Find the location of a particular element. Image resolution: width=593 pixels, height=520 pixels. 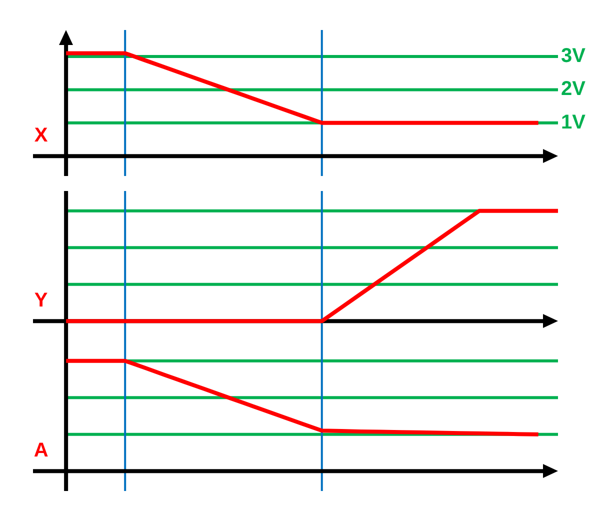

y-axis-title: X is located at coordinates (41, 135).